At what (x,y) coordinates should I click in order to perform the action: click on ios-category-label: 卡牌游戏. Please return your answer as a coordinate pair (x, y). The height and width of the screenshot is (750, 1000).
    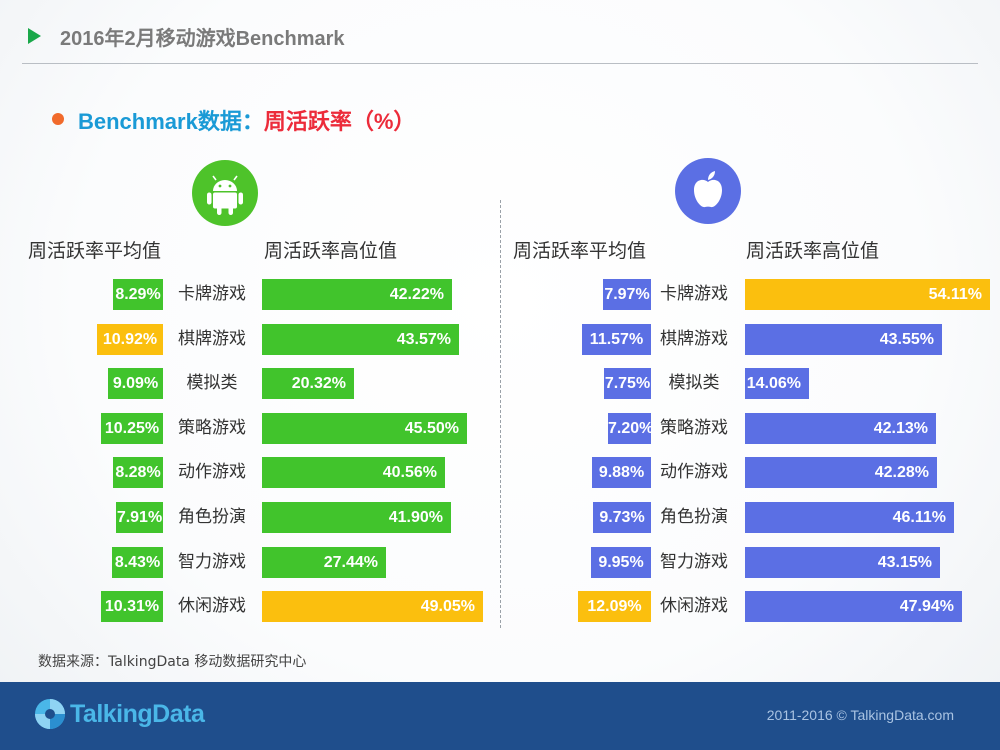
    Looking at the image, I should click on (694, 294).